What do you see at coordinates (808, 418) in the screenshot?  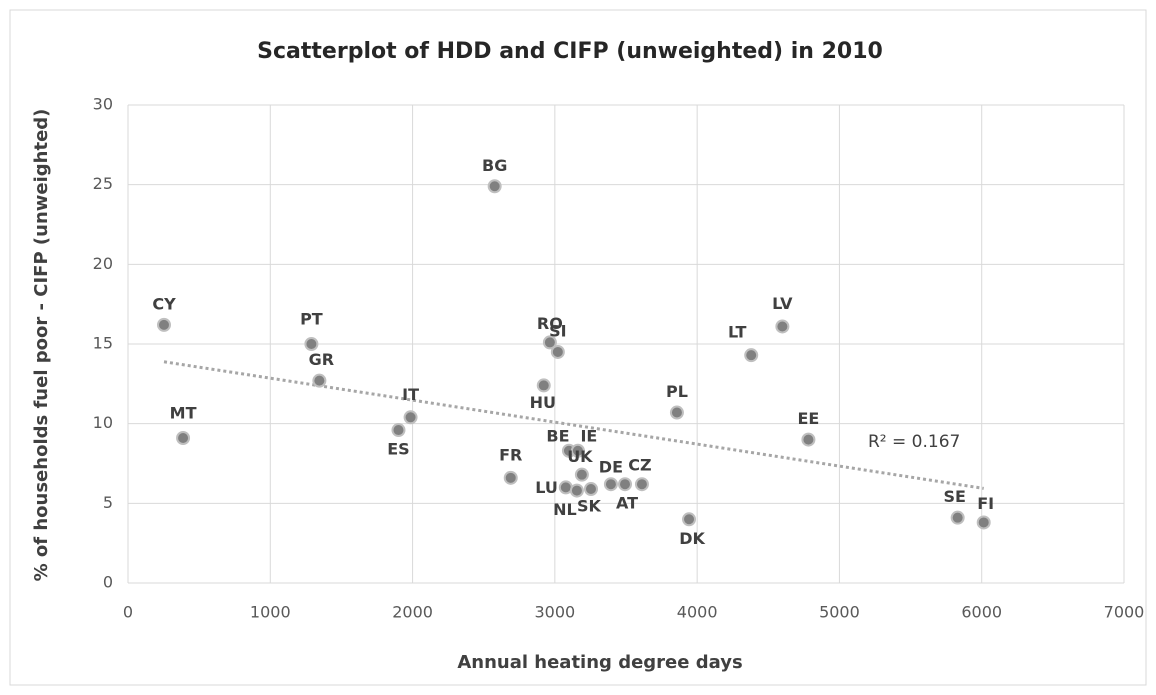 I see `point-label: EE` at bounding box center [808, 418].